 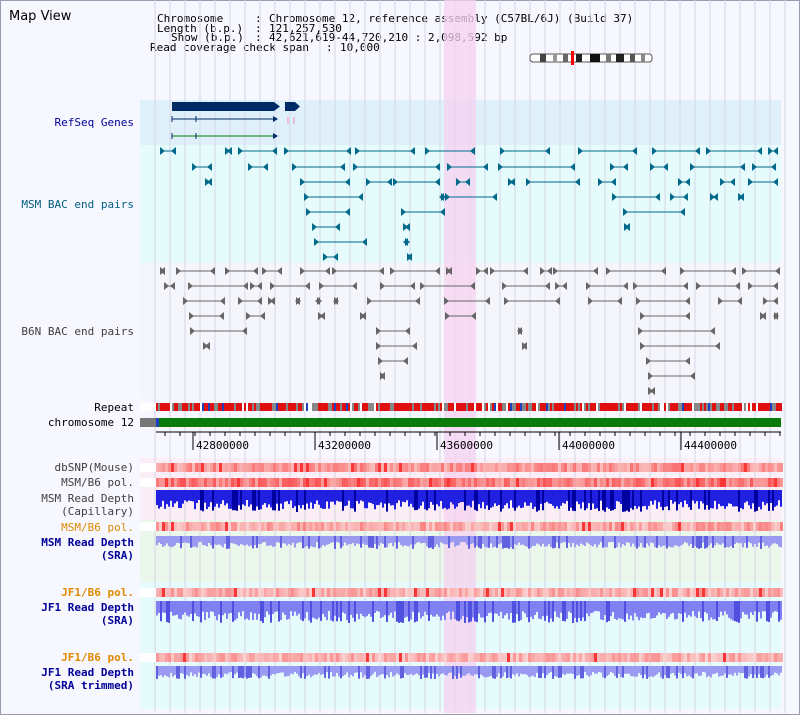 What do you see at coordinates (77, 204) in the screenshot?
I see `label-msm-bac: MSM BAC end pairs` at bounding box center [77, 204].